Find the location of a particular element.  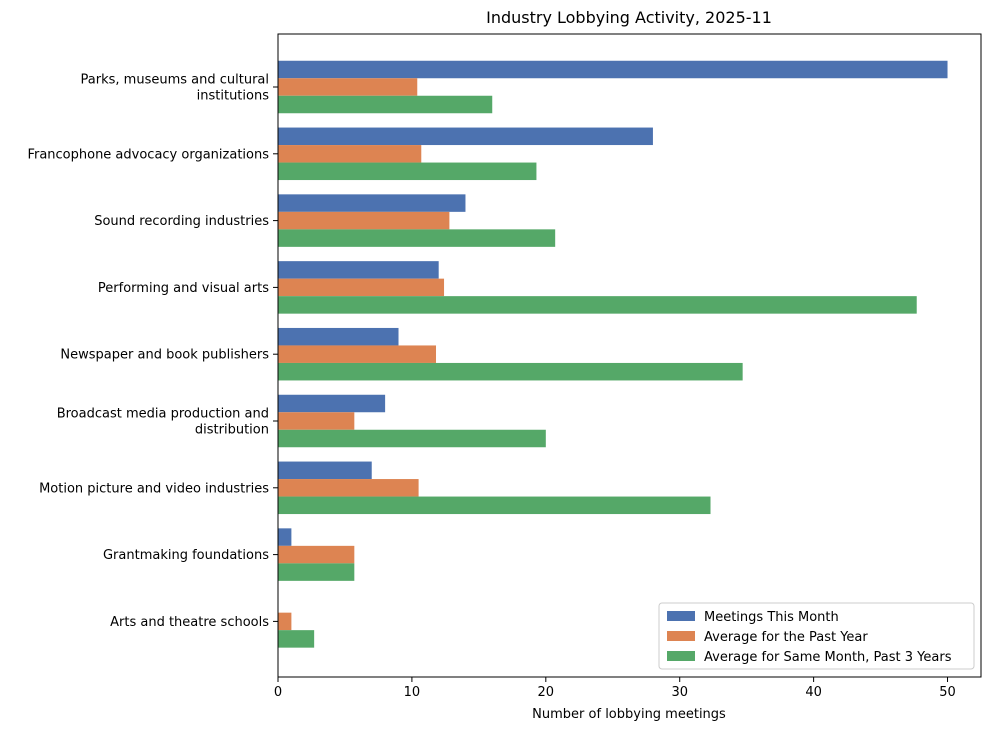

legend-label: Average for the Past Year is located at coordinates (786, 637).